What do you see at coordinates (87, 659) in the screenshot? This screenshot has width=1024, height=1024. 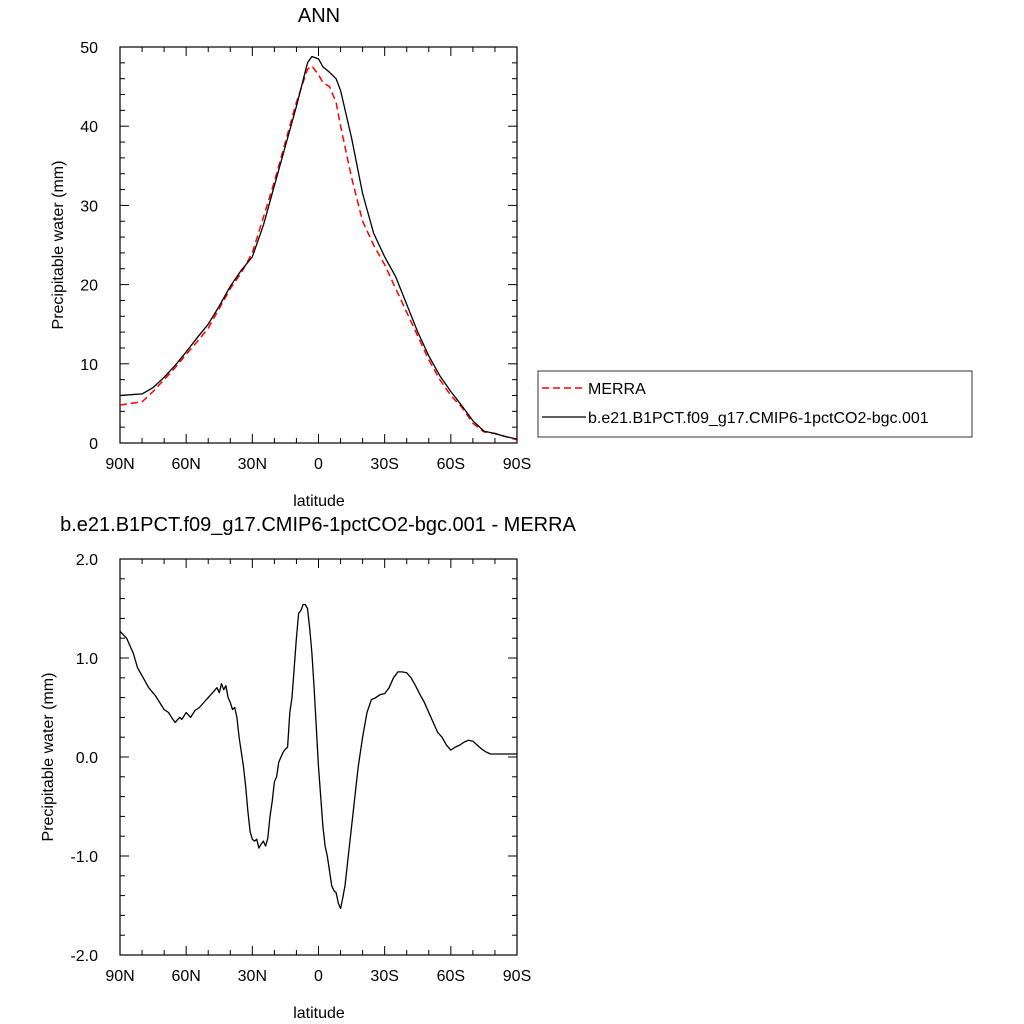 I see `y-tick-label: 1.0` at bounding box center [87, 659].